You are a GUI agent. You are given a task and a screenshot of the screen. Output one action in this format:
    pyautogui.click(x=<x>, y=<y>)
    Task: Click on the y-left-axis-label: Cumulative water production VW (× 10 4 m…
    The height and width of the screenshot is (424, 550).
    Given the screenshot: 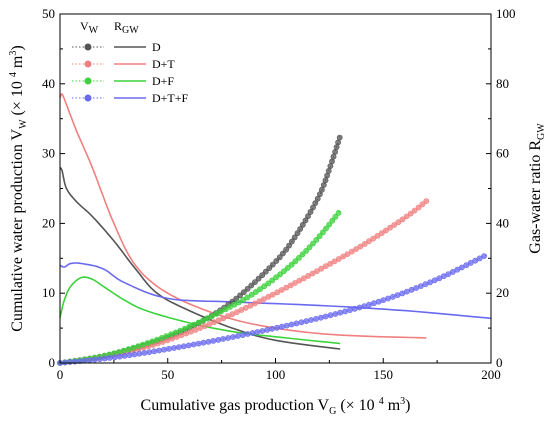 What is the action you would take?
    pyautogui.click(x=18, y=188)
    